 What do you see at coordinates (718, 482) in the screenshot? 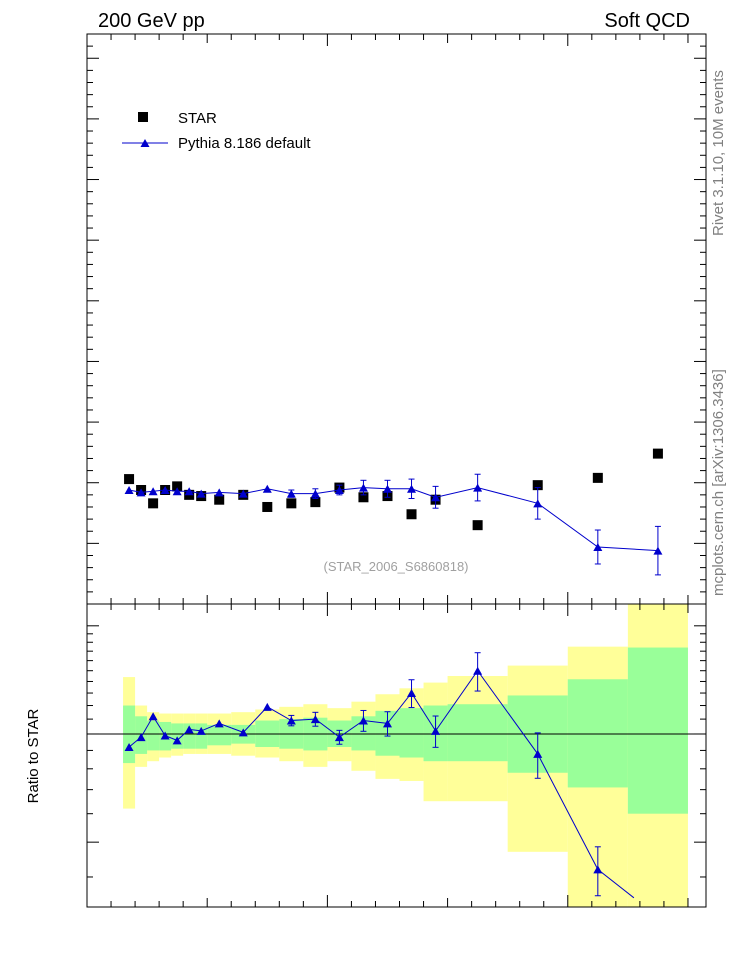
I see `mcplots-info: mcplots.cern.ch [arXiv:1306.3436]` at bounding box center [718, 482].